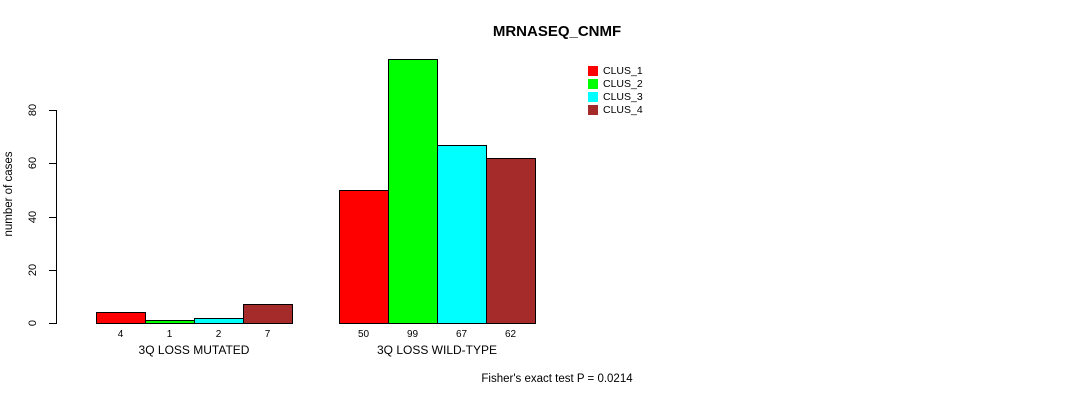  Describe the element at coordinates (120, 334) in the screenshot. I see `bar-value-label: 4` at that location.